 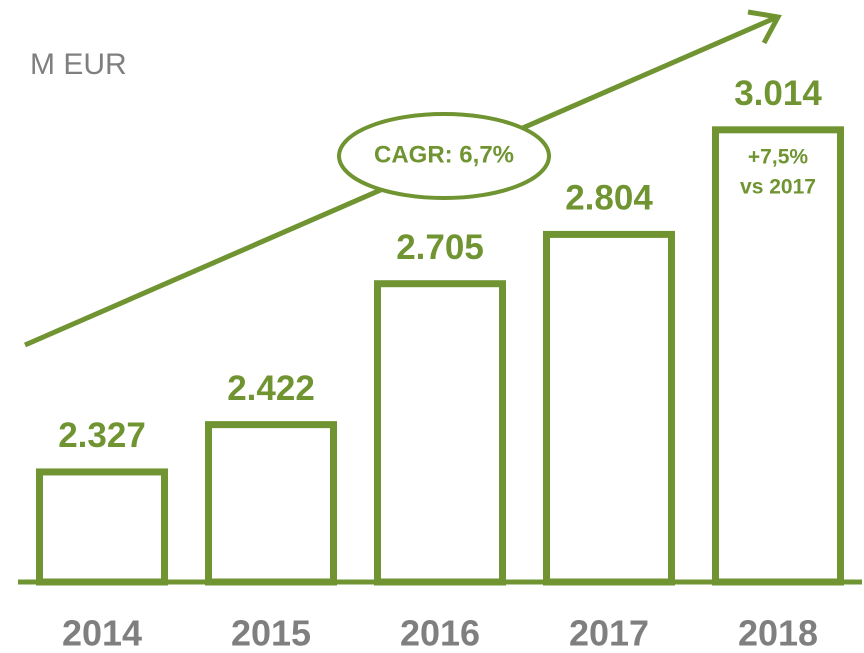 I want to click on x-tick-label: 2017, so click(x=609, y=633).